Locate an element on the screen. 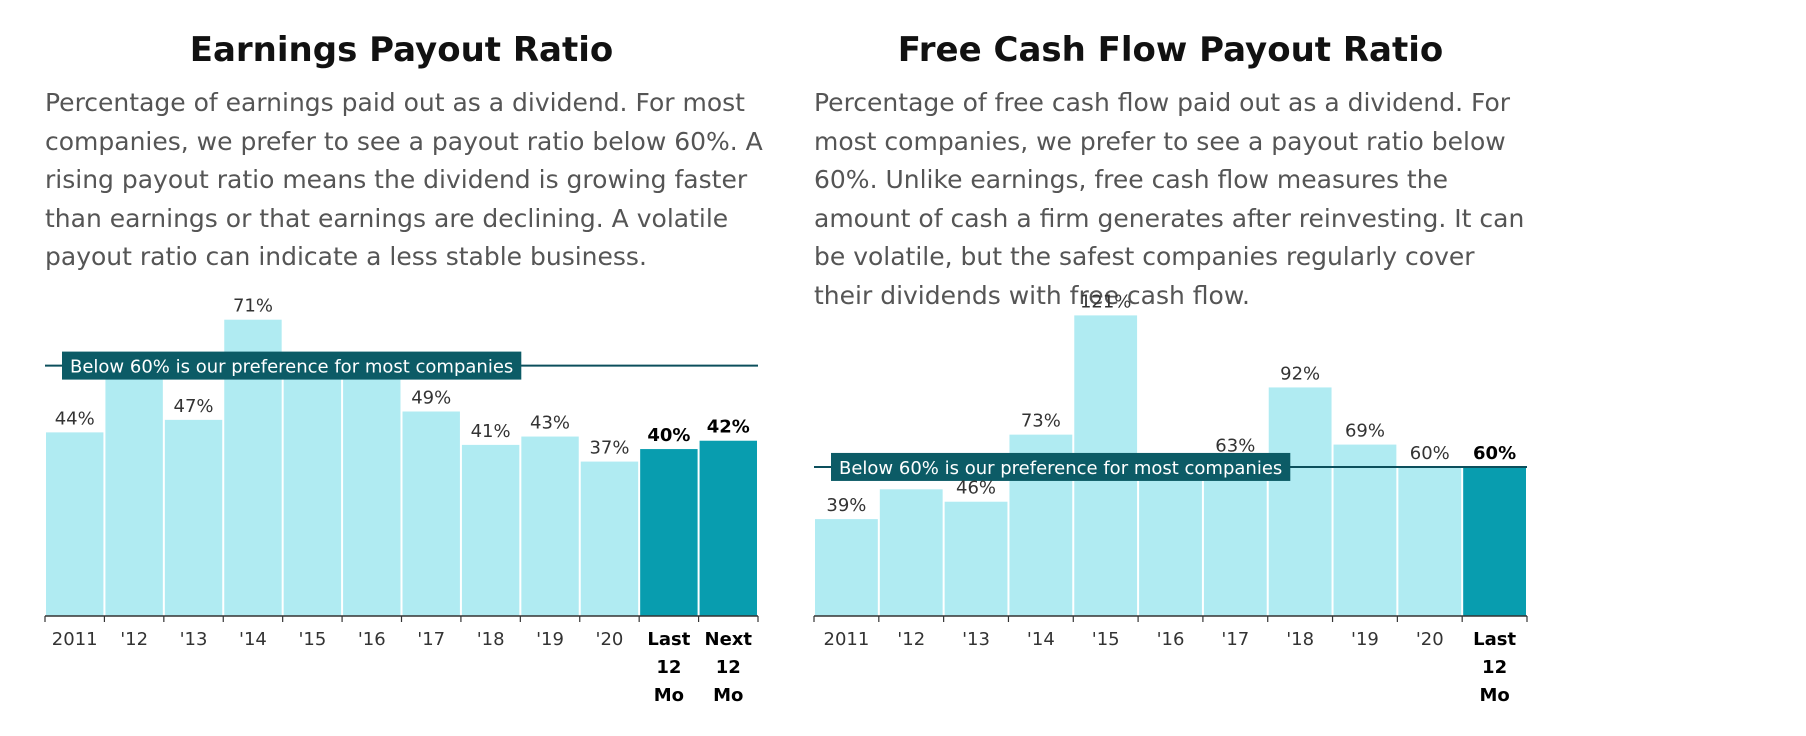  earnings-value-label-7: 41% is located at coordinates (491, 431).